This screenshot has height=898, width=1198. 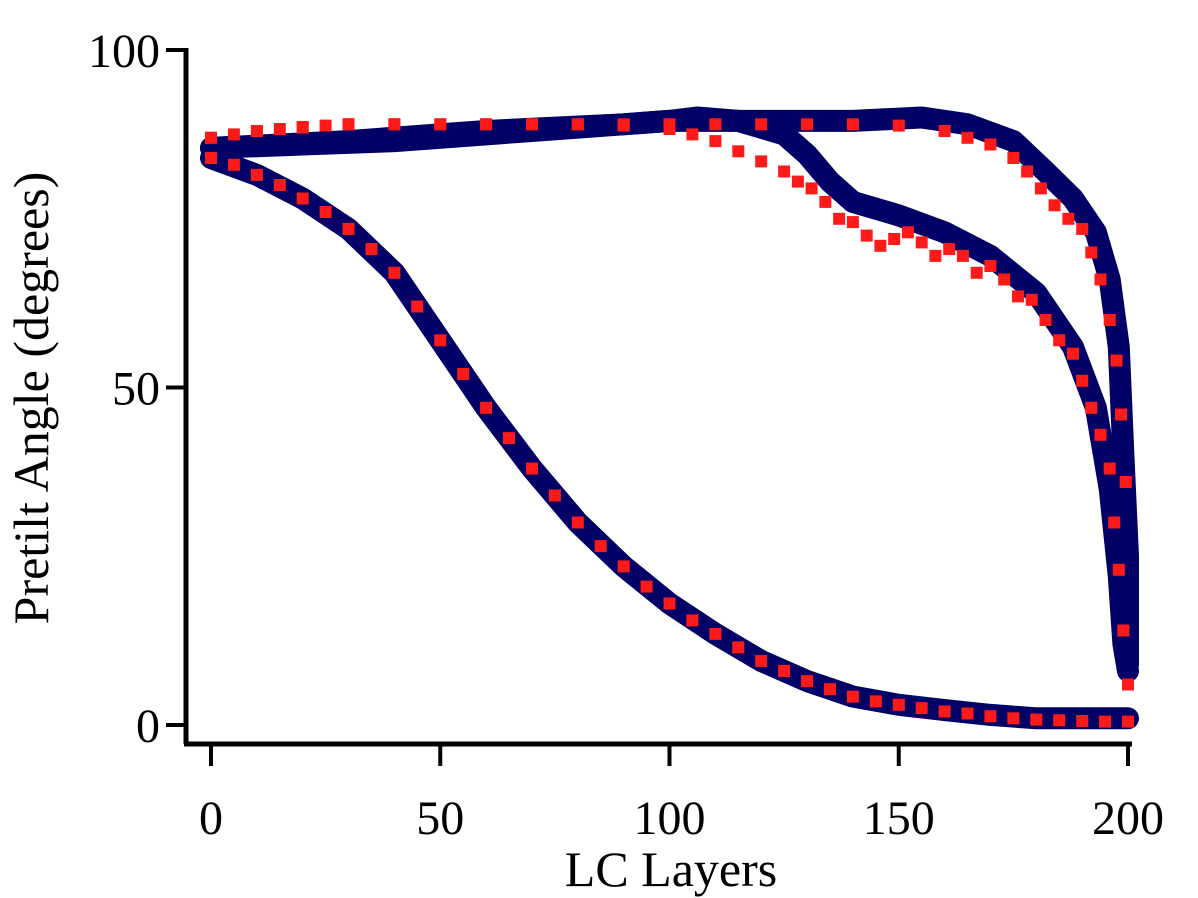 I want to click on x-tick-label: 0, so click(x=211, y=818).